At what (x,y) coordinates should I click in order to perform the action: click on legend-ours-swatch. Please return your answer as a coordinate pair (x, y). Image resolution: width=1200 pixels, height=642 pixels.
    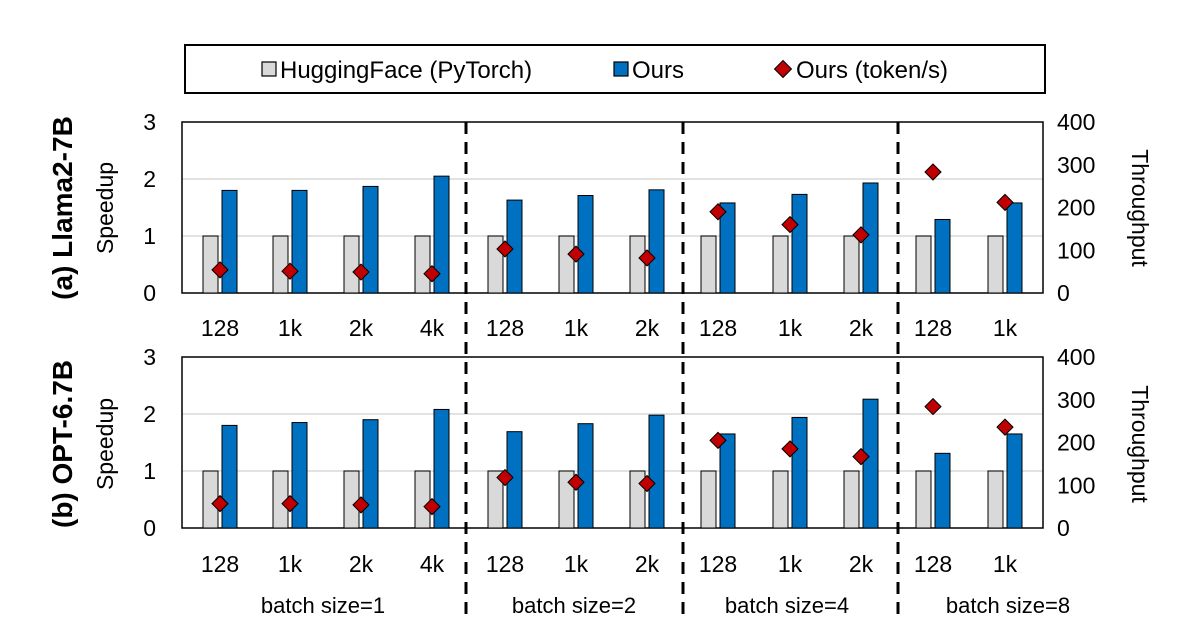
    Looking at the image, I should click on (621, 69).